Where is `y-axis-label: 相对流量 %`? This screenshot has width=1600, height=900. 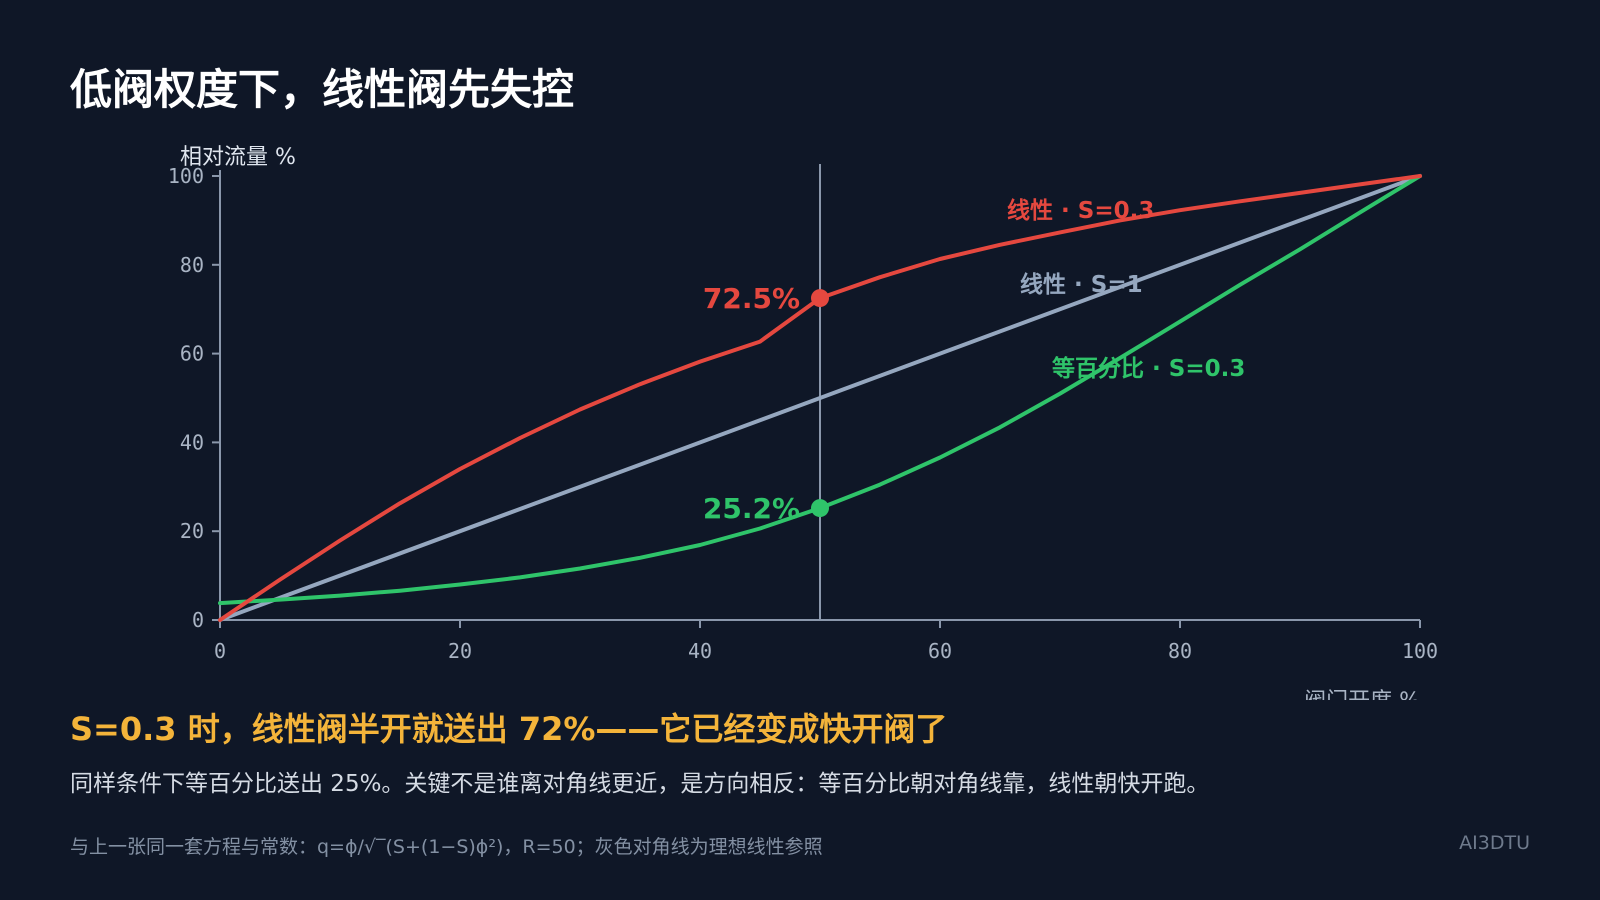
y-axis-label: 相对流量 % is located at coordinates (238, 157).